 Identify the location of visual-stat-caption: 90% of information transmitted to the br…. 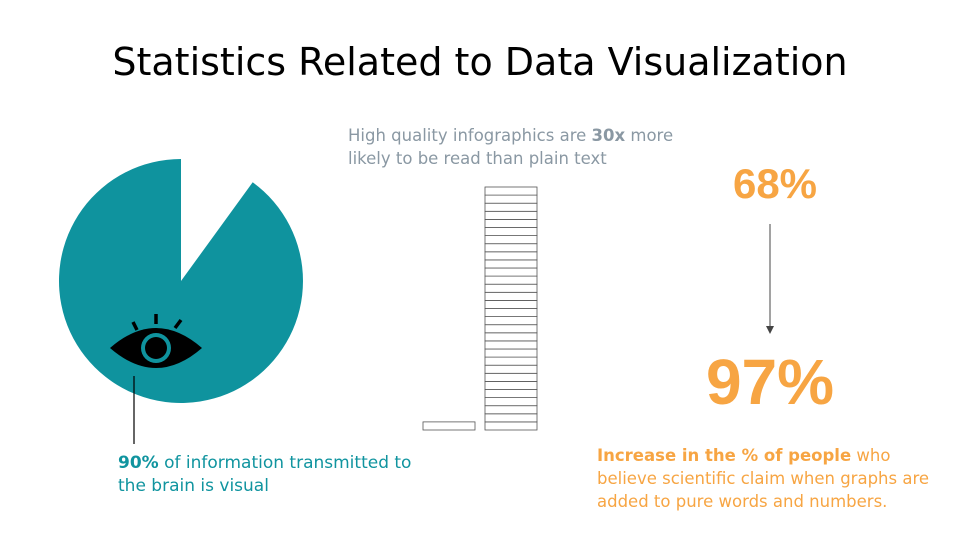
(268, 475).